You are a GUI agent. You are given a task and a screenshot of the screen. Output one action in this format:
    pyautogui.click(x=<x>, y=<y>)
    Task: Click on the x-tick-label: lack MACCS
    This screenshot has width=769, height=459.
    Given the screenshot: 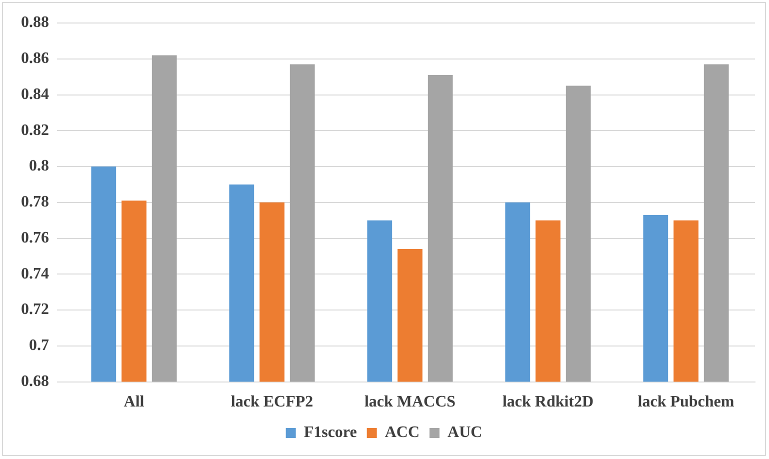 What is the action you would take?
    pyautogui.click(x=410, y=402)
    